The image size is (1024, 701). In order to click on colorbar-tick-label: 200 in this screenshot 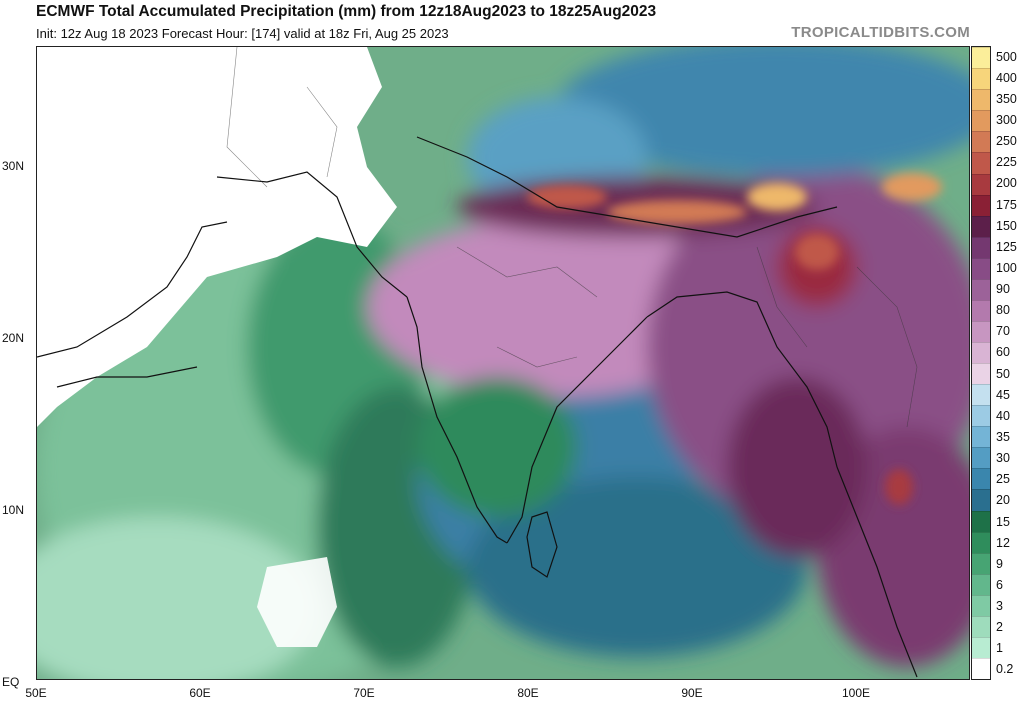, I will do `click(1006, 183)`.